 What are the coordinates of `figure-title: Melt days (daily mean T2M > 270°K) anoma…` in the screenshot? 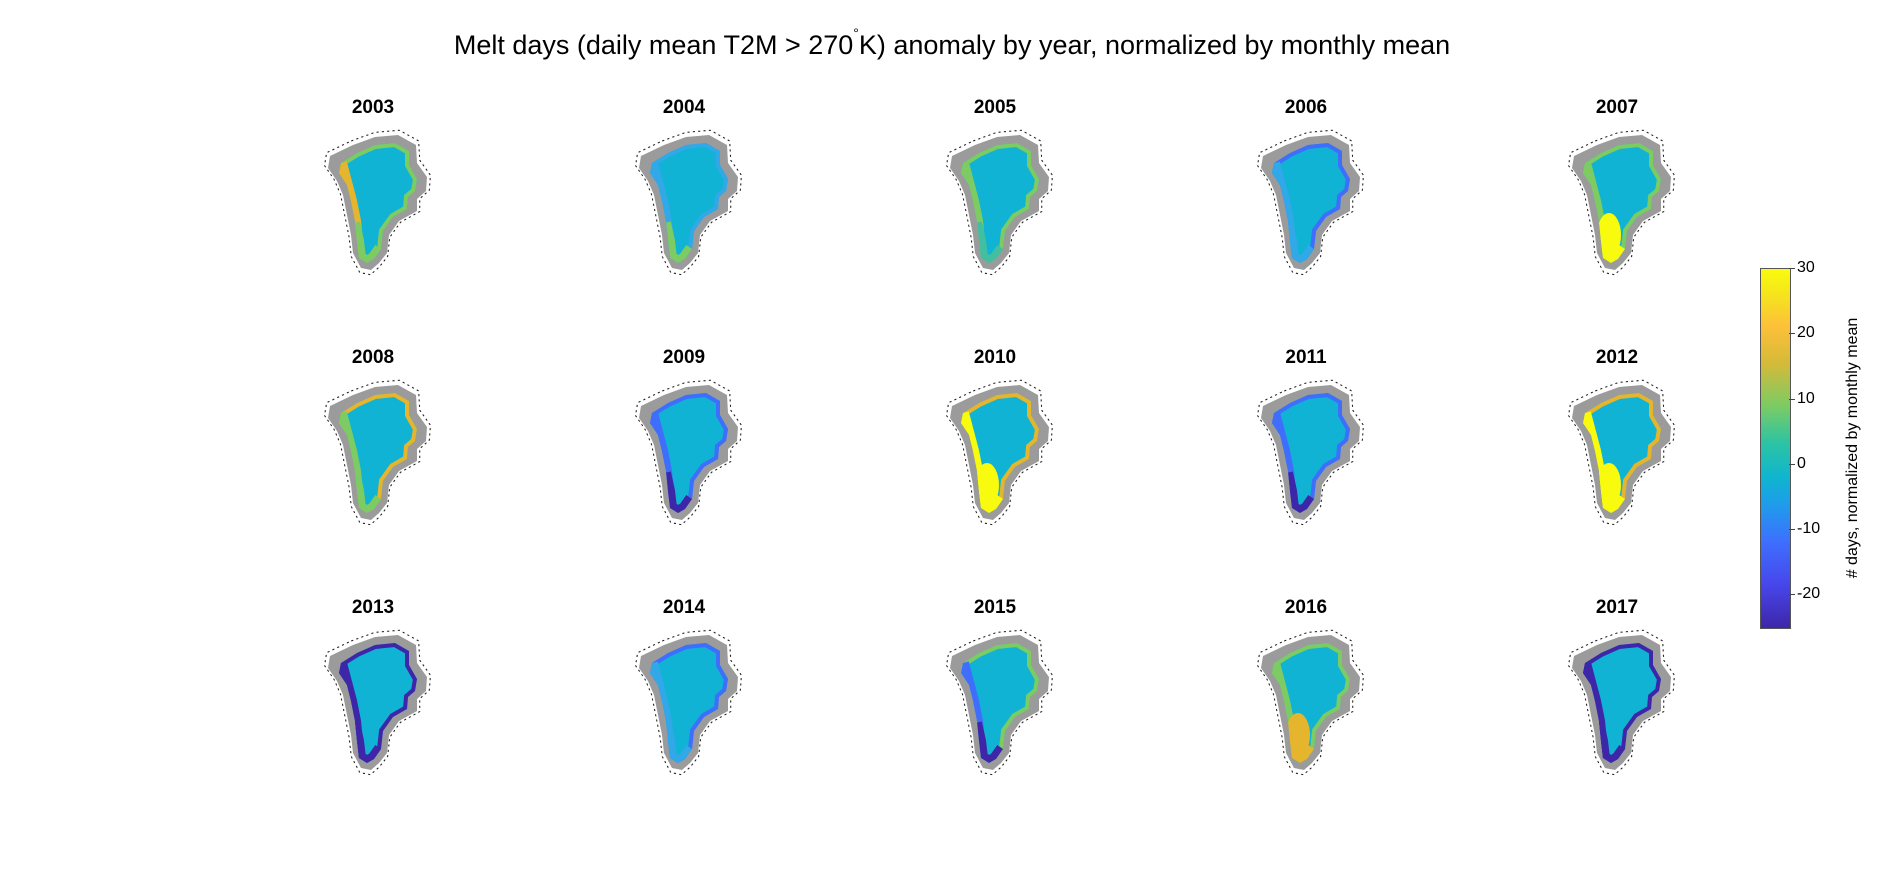 It's located at (952, 42).